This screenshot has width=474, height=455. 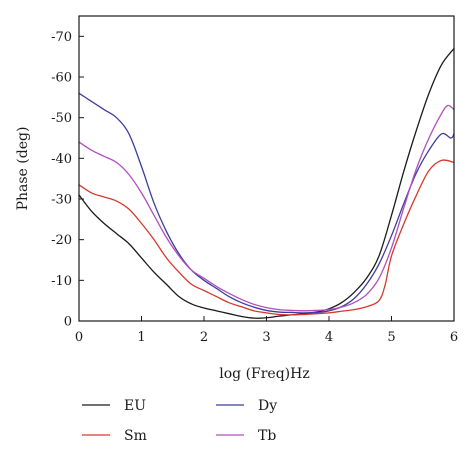 What do you see at coordinates (141, 337) in the screenshot?
I see `x-tick-label-1: 1` at bounding box center [141, 337].